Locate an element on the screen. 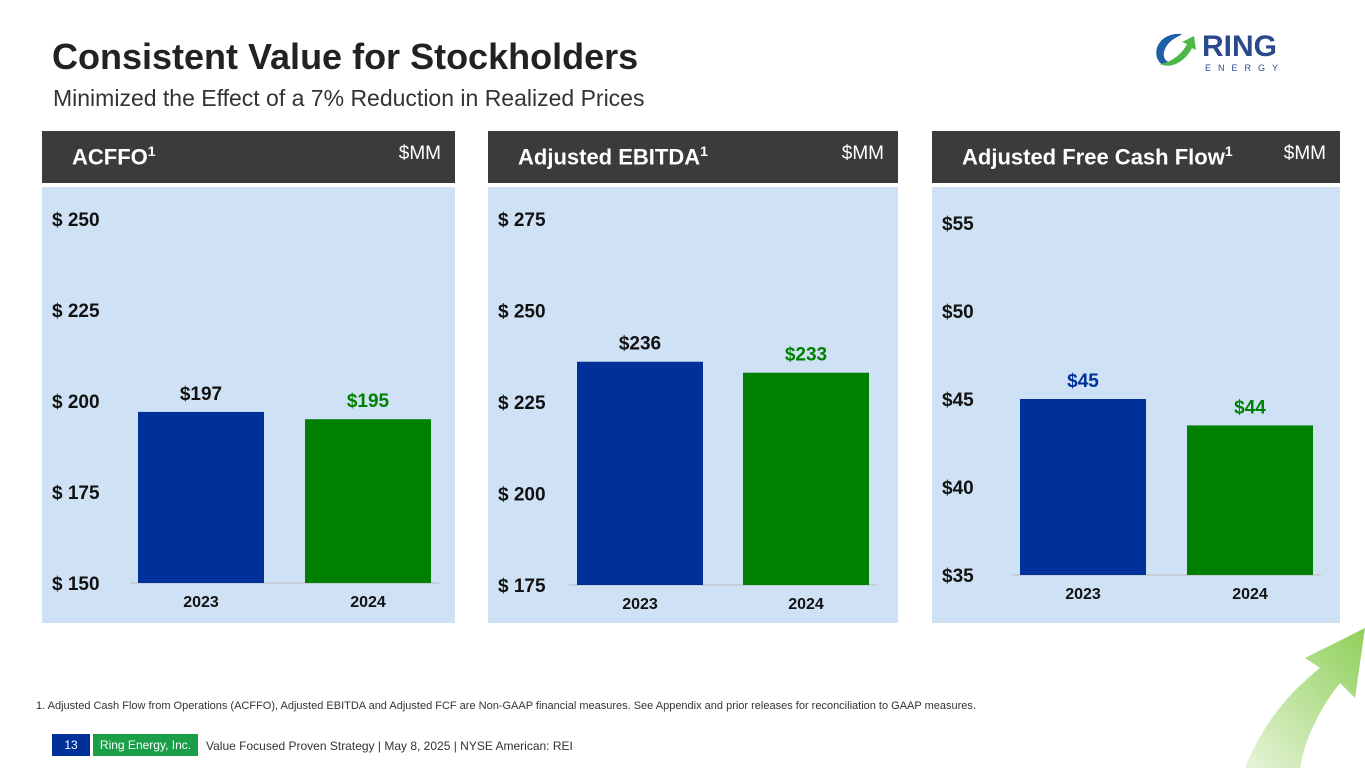 The image size is (1365, 768). data-label: $236 is located at coordinates (640, 344).